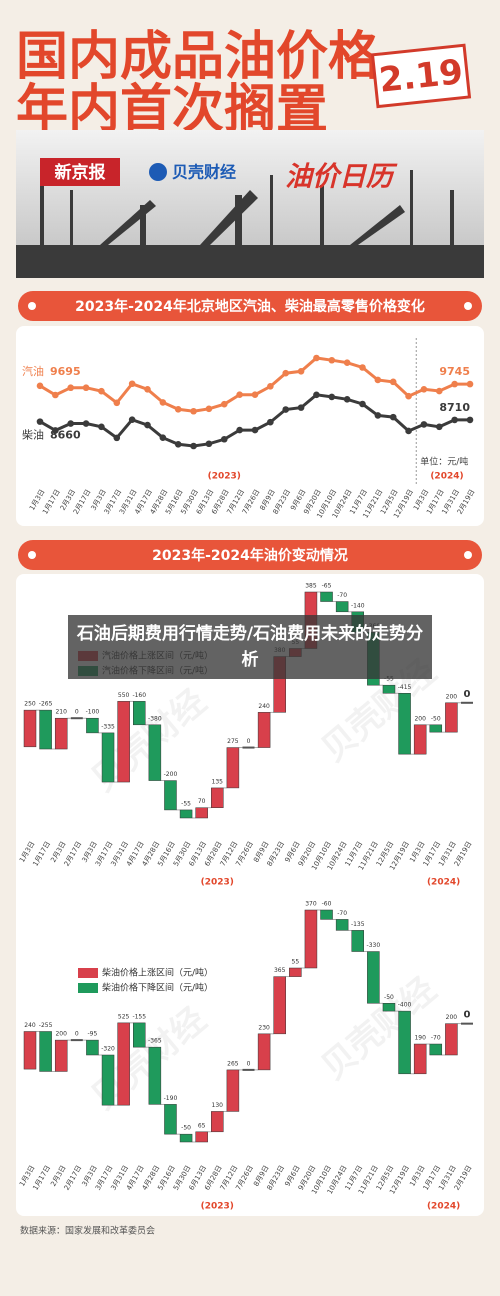 The width and height of the screenshot is (500, 1296). I want to click on end-value-label: 8710, so click(454, 407).